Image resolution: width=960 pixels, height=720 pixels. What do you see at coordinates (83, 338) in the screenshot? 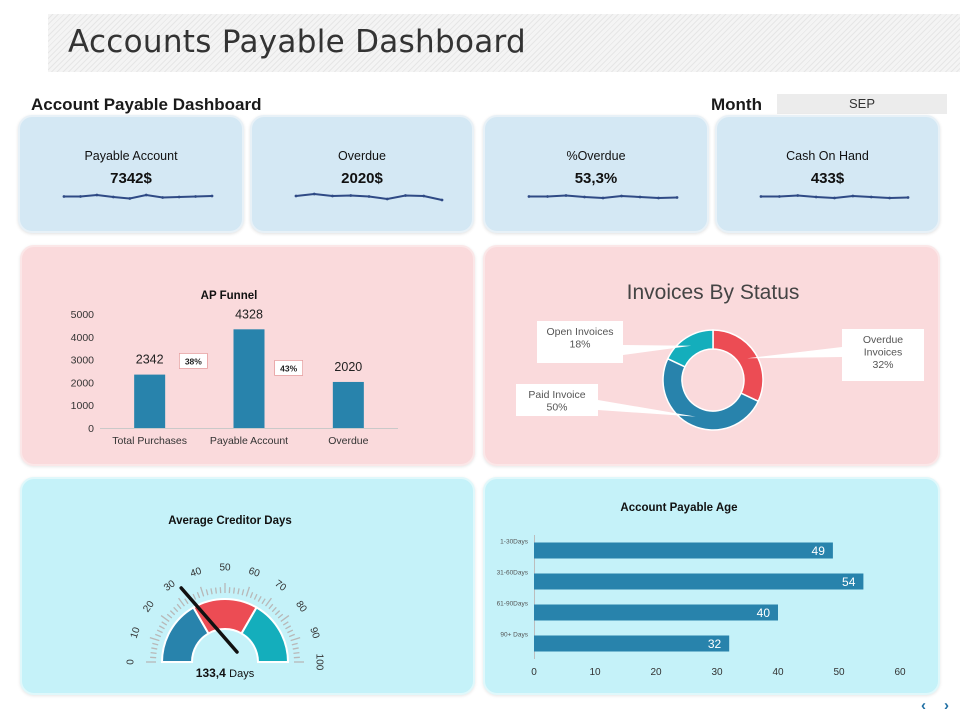
I see `y-tick-label: 4000` at bounding box center [83, 338].